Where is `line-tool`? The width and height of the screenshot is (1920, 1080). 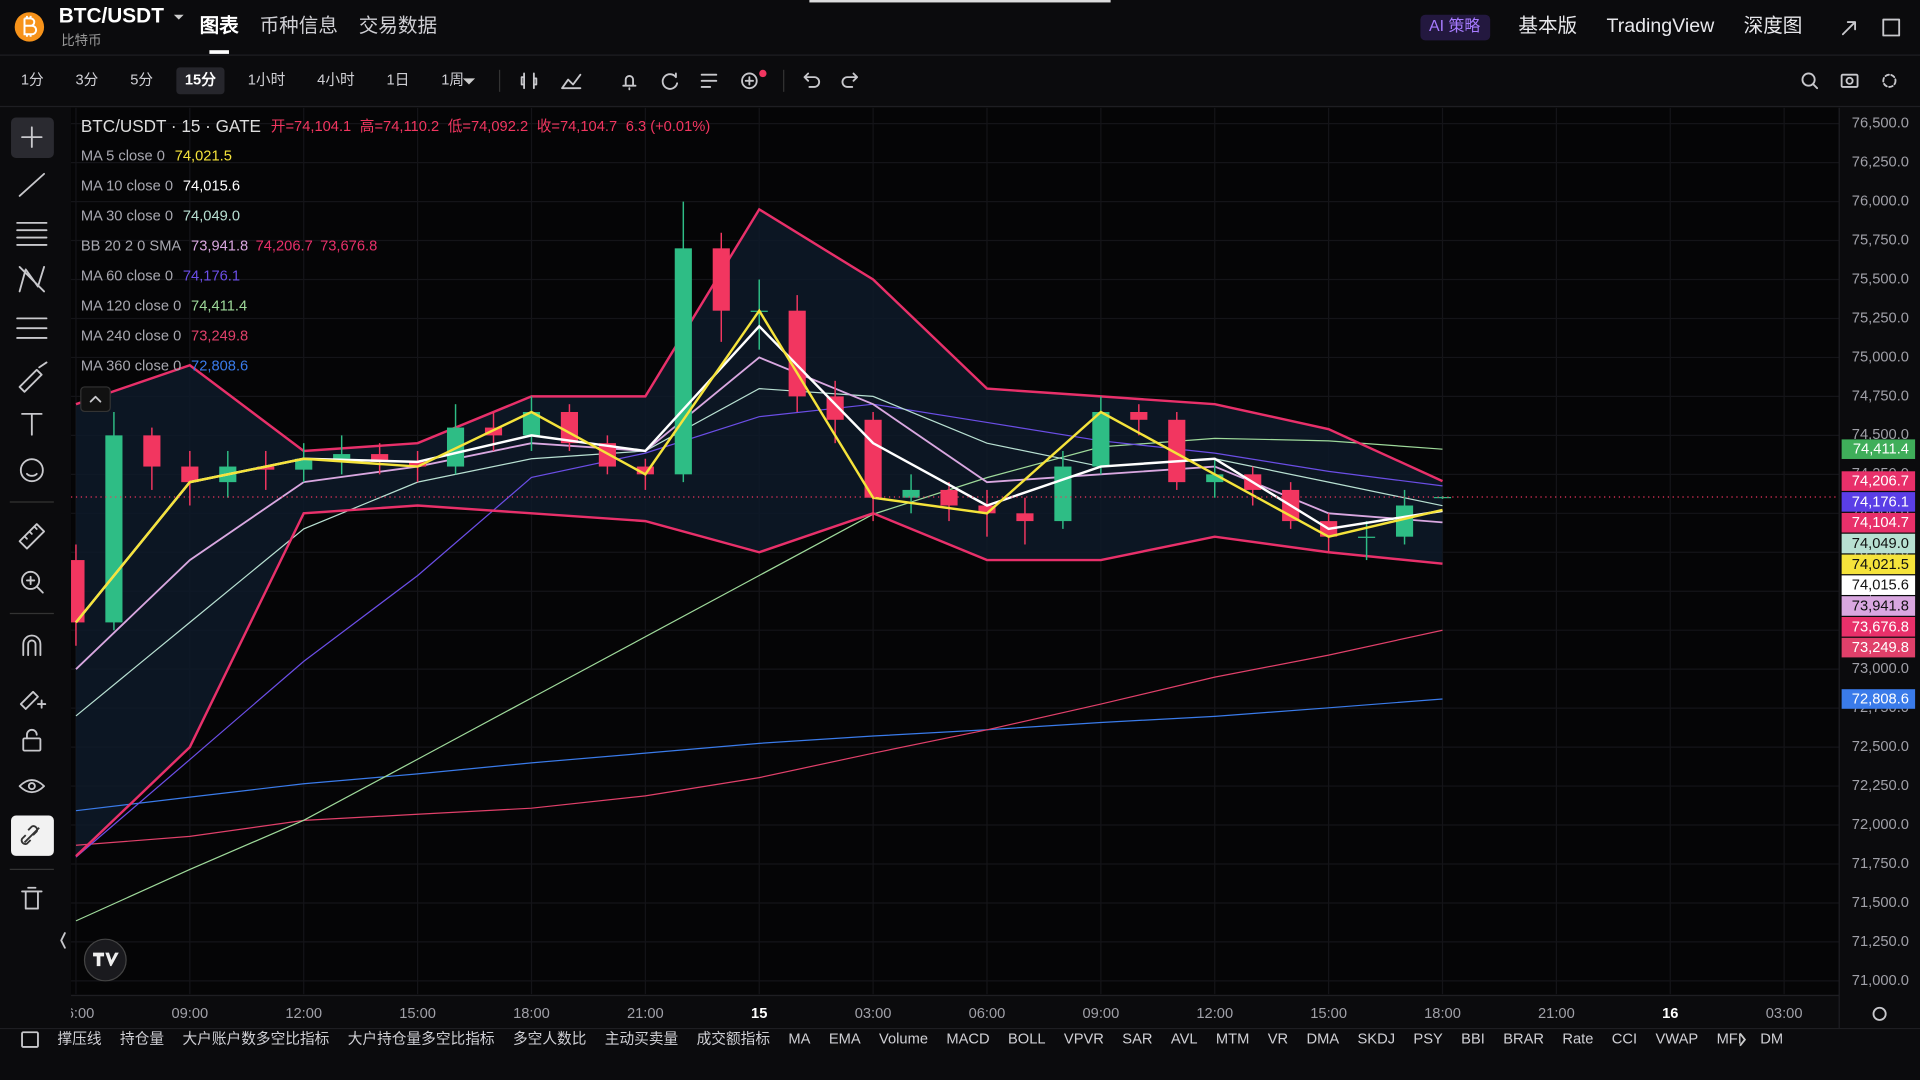 line-tool is located at coordinates (31, 184).